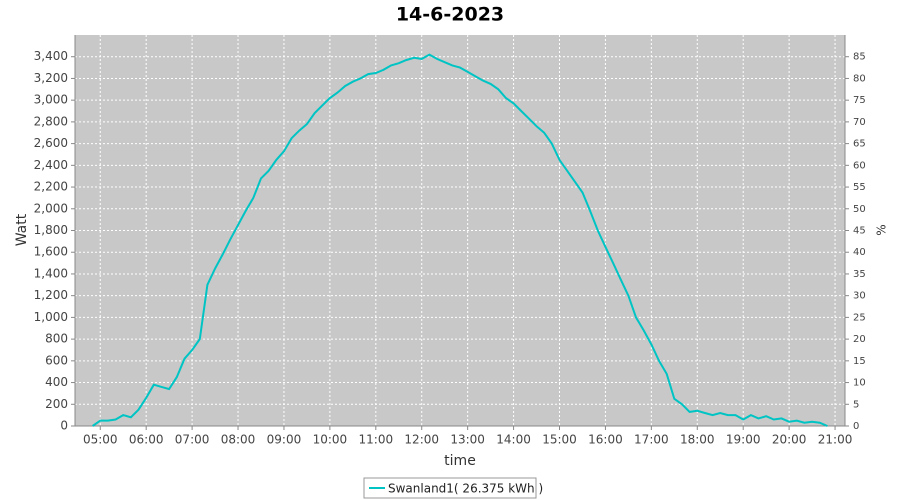  I want to click on y-tick-label: 2,400, so click(51, 165).